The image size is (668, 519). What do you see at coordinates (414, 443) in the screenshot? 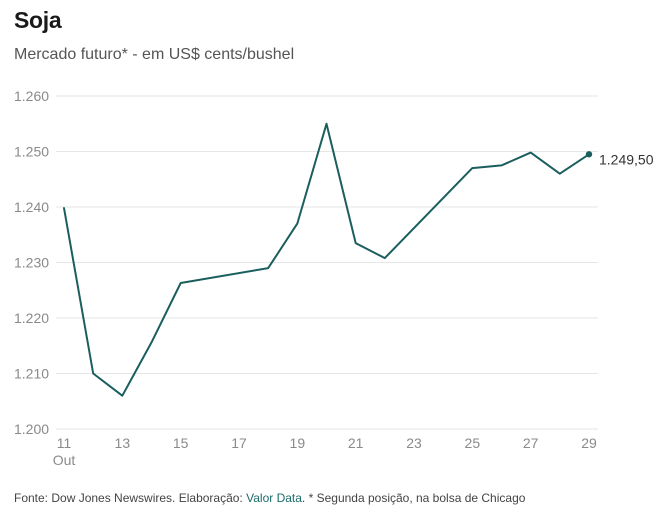
I see `x-tick-label: 23` at bounding box center [414, 443].